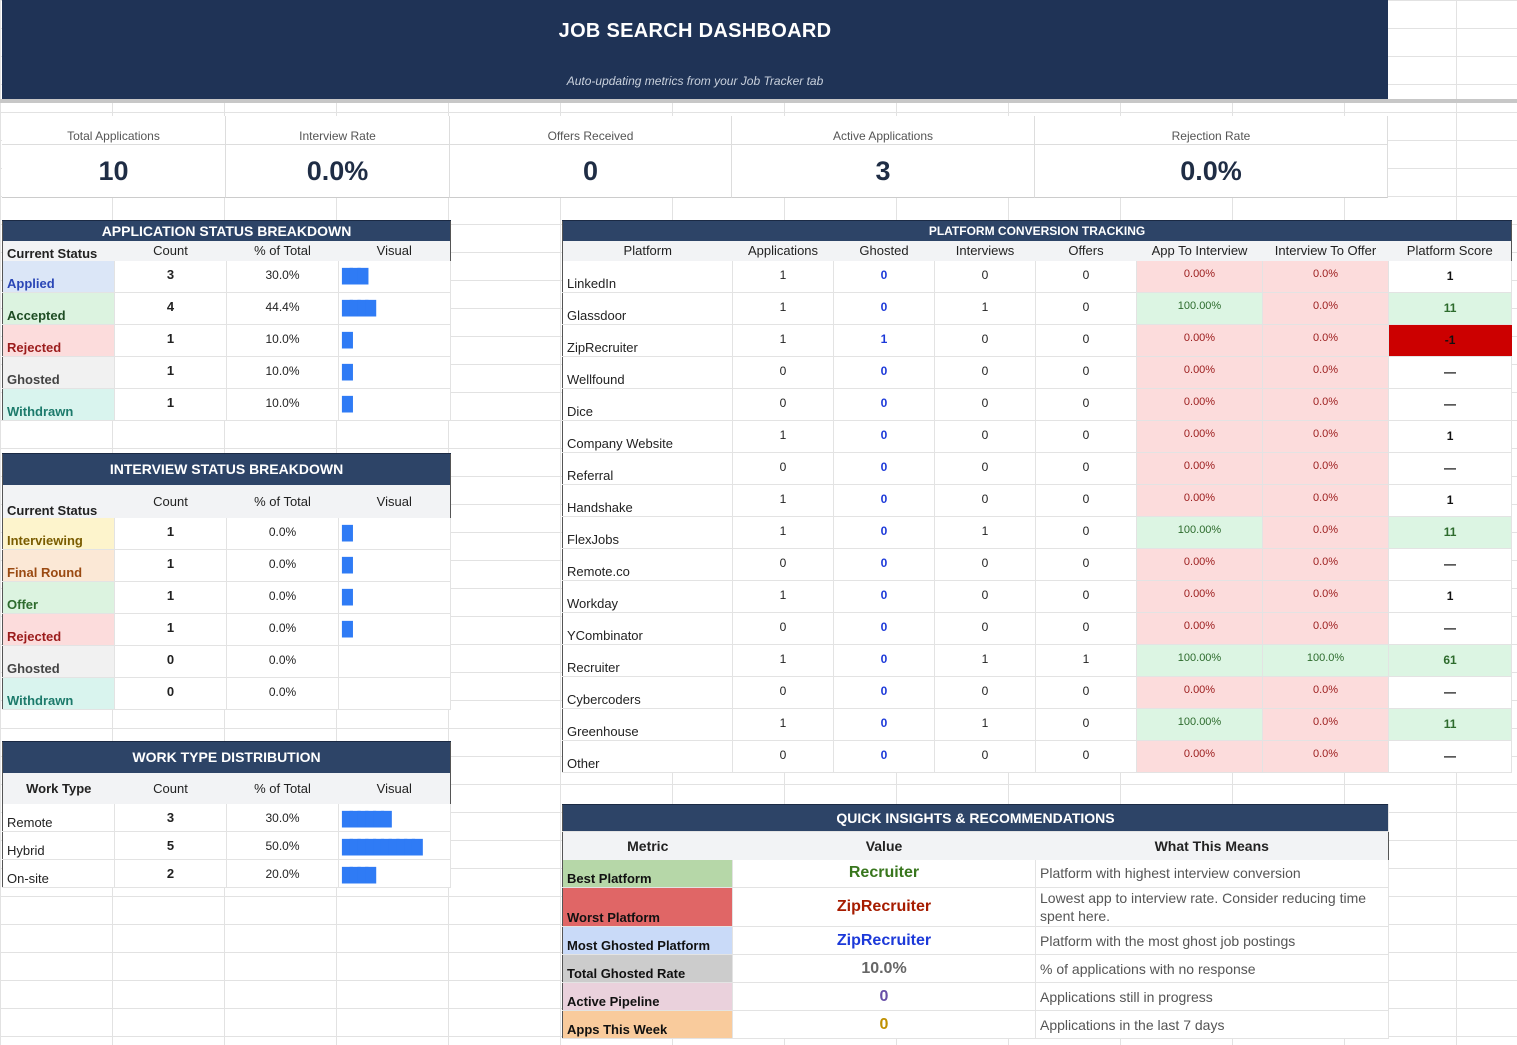  What do you see at coordinates (647, 532) in the screenshot?
I see `platform-name-cell: FlexJobs` at bounding box center [647, 532].